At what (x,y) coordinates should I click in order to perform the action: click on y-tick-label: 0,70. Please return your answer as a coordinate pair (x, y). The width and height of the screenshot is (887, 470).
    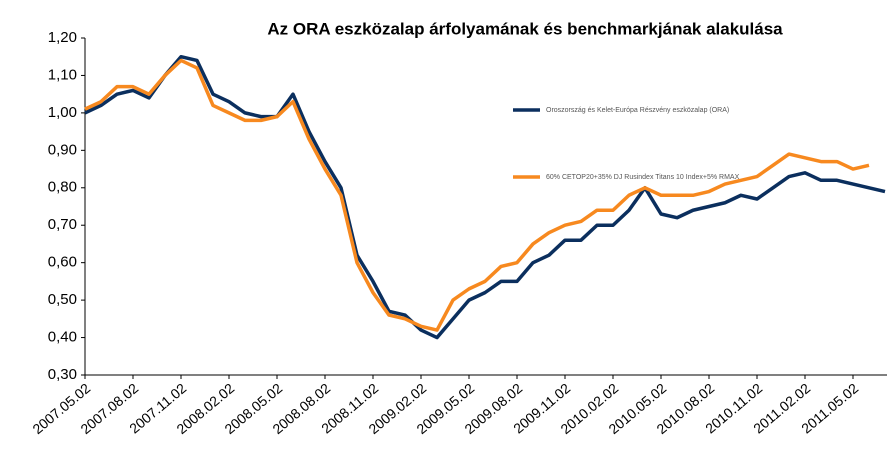
    Looking at the image, I should click on (62, 224).